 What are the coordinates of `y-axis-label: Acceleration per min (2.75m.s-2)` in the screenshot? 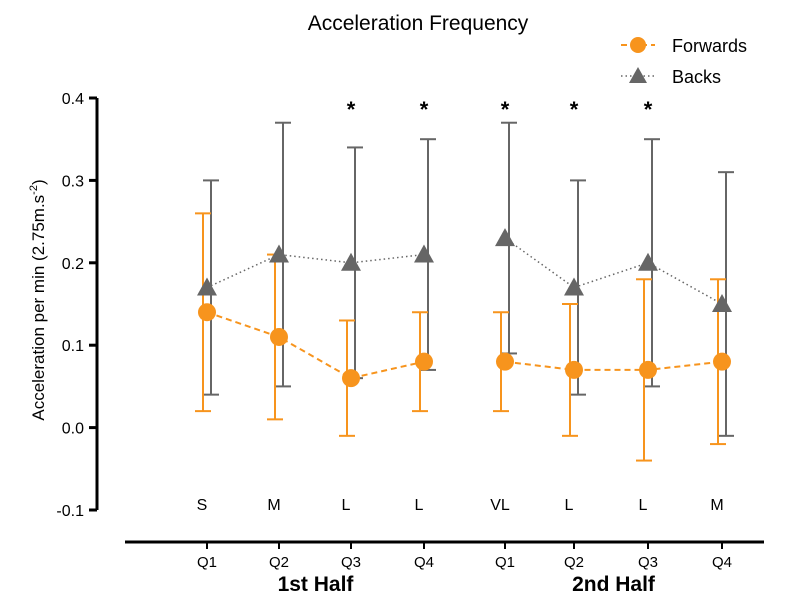 It's located at (38, 299).